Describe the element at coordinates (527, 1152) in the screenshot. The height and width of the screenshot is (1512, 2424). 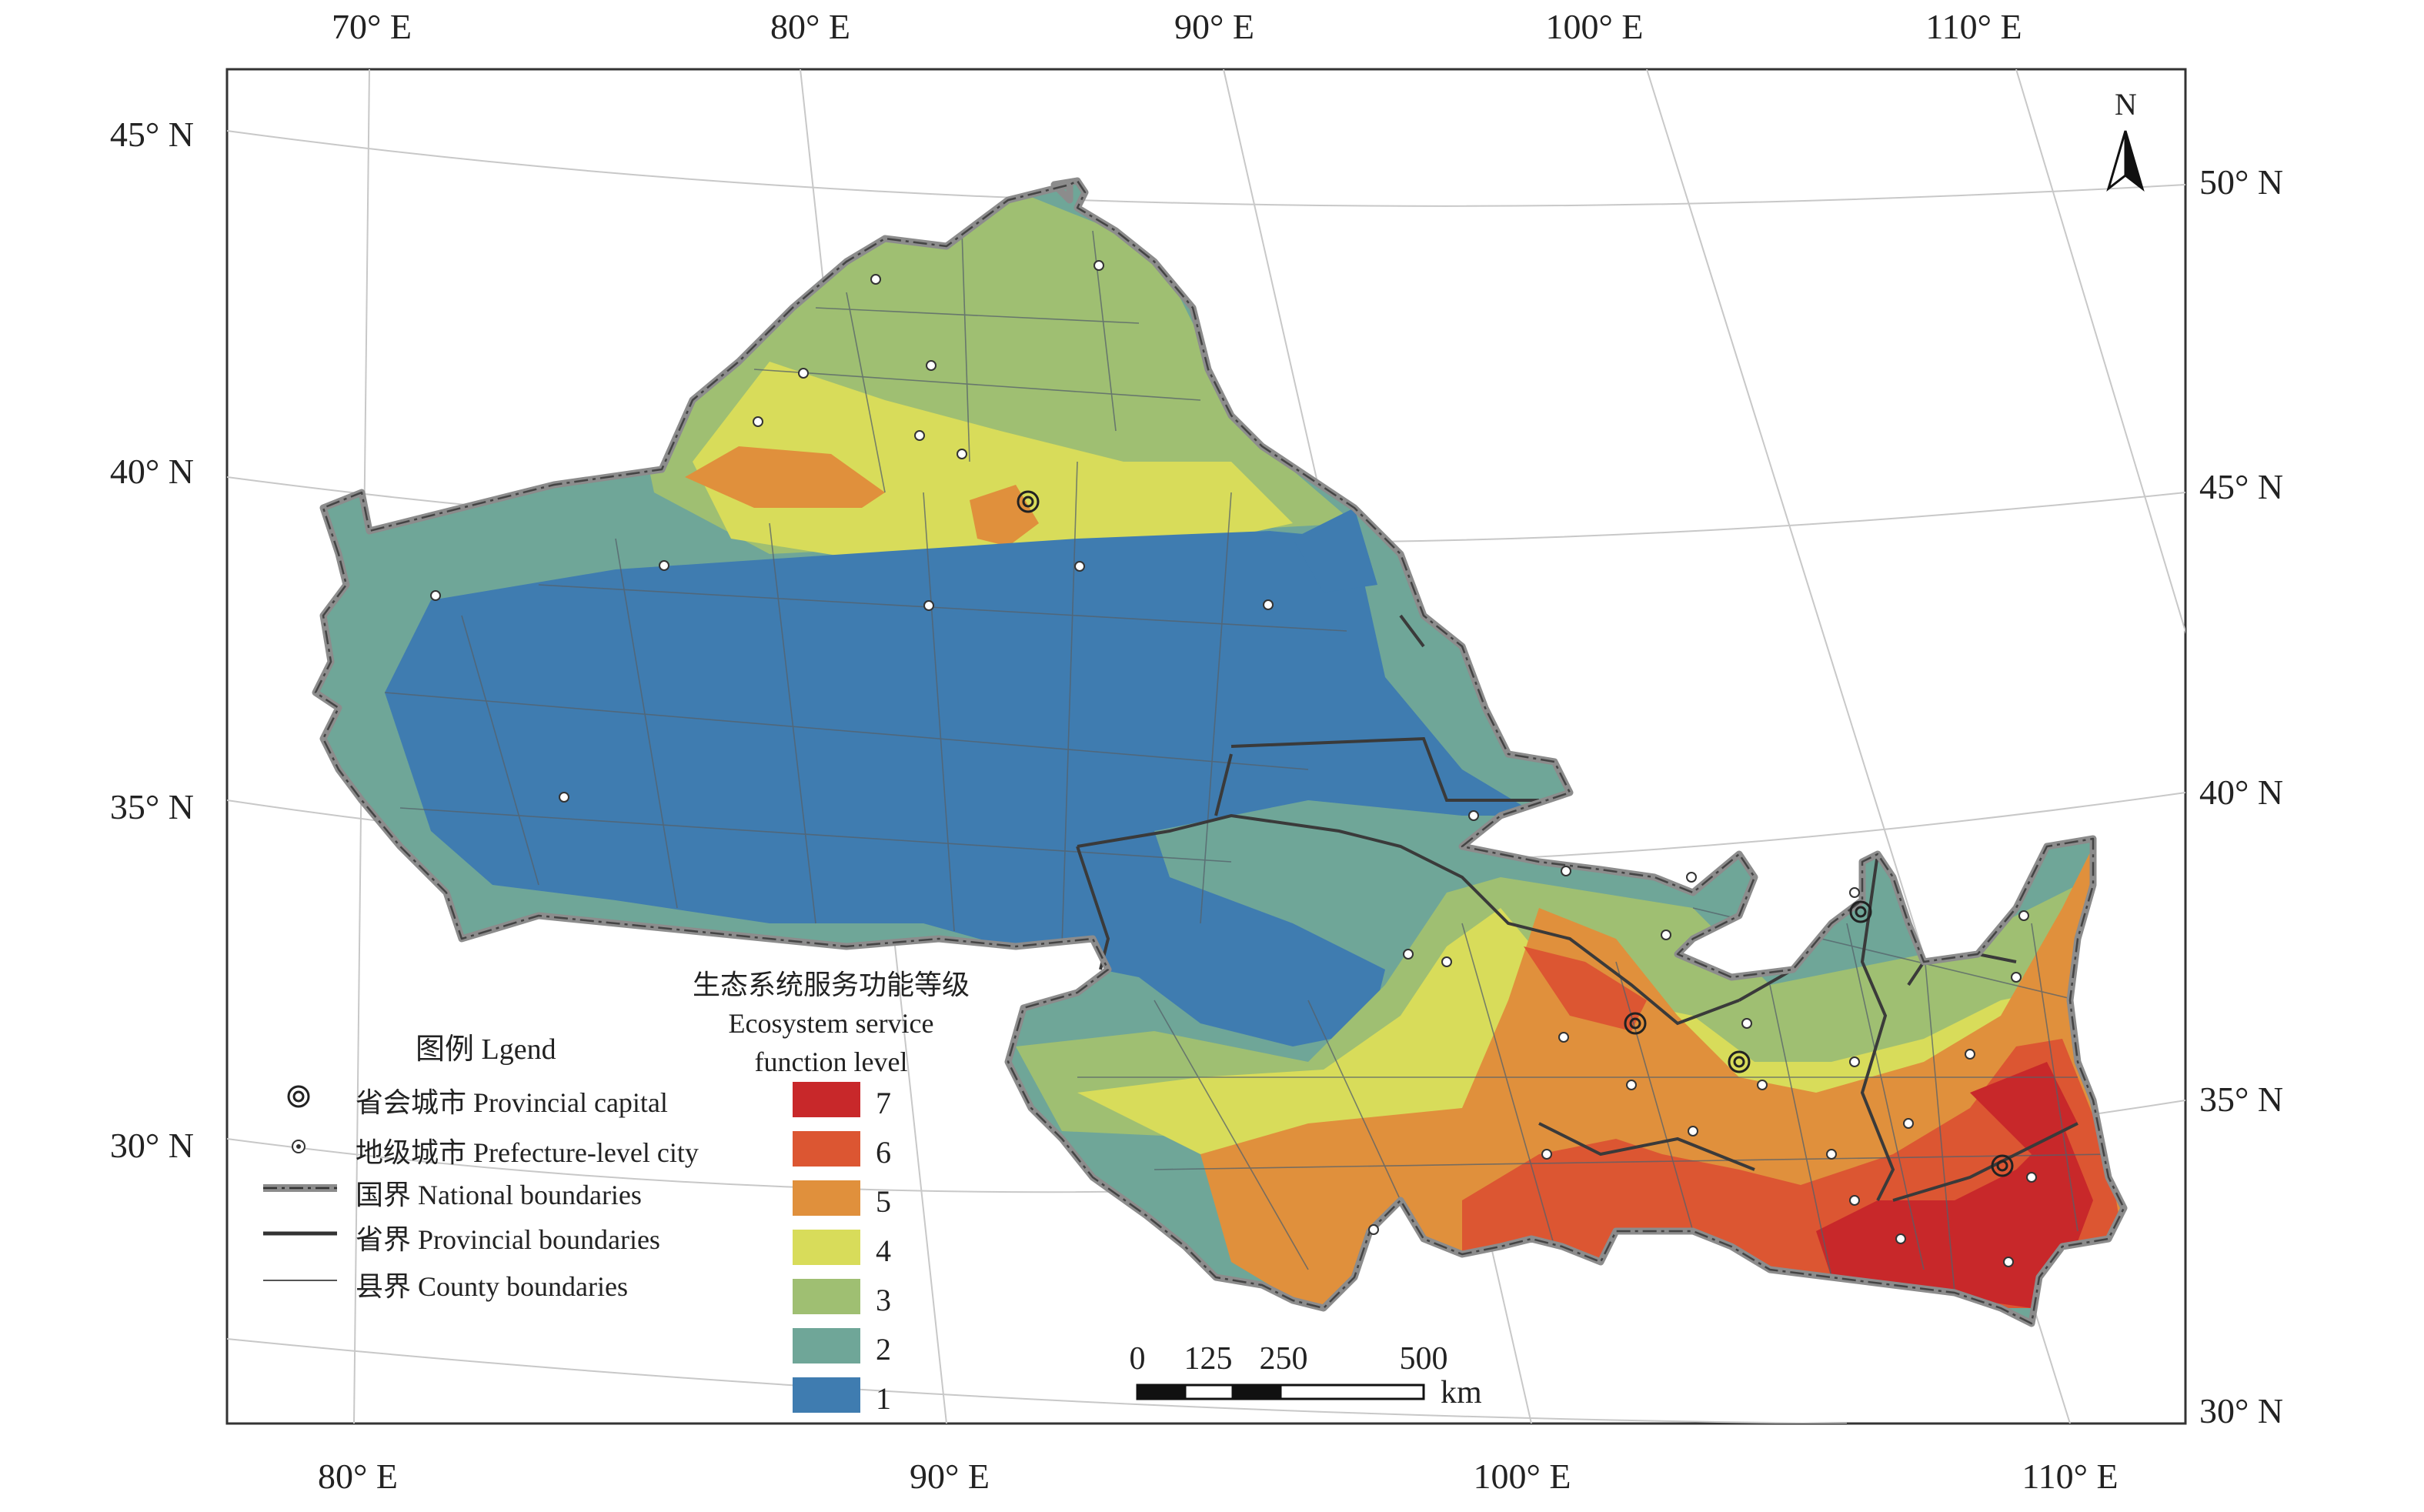
I see `legend-label-prefecture-city: 地级城市 Prefecture-level city` at that location.